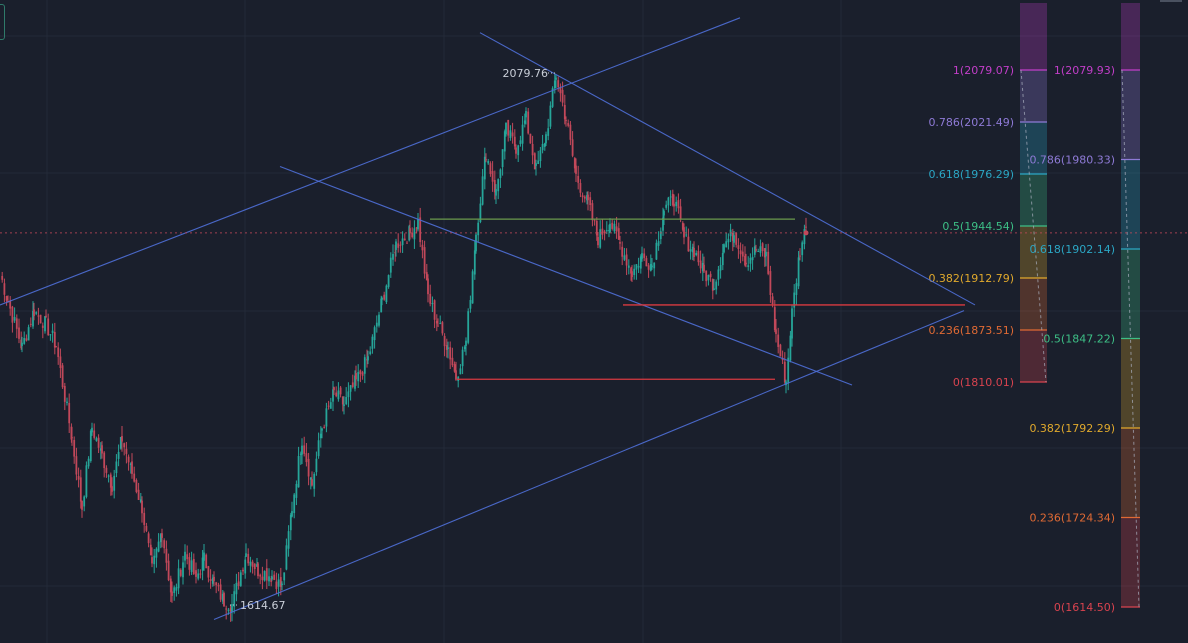 This screenshot has width=1188, height=643. I want to click on fib-trend-line, so click(1033, 226).